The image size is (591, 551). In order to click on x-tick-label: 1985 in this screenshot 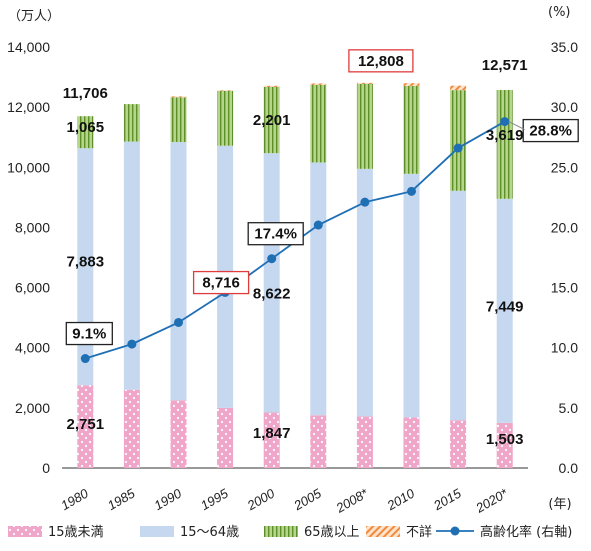, I will do `click(121, 499)`.